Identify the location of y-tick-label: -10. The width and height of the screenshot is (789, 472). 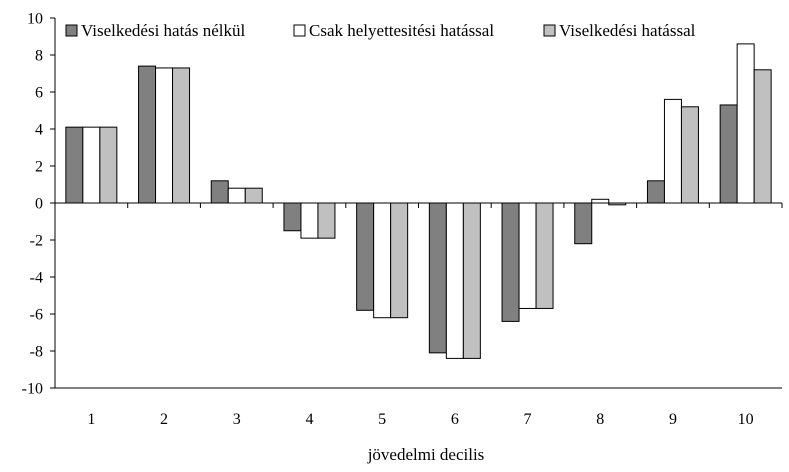
(32, 389).